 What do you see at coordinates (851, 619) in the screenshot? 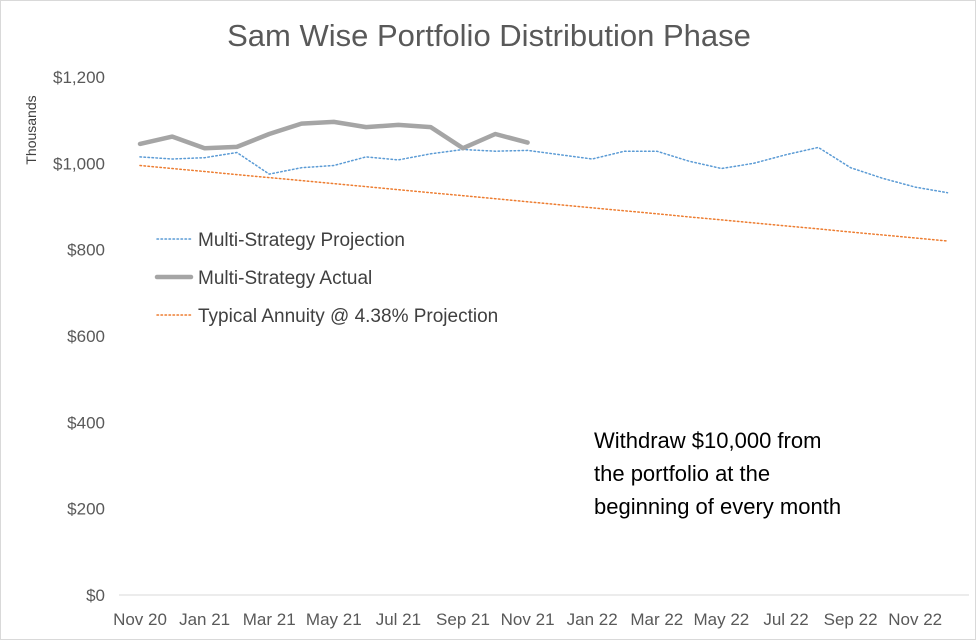
I see `x-tick-label: Sep 22` at bounding box center [851, 619].